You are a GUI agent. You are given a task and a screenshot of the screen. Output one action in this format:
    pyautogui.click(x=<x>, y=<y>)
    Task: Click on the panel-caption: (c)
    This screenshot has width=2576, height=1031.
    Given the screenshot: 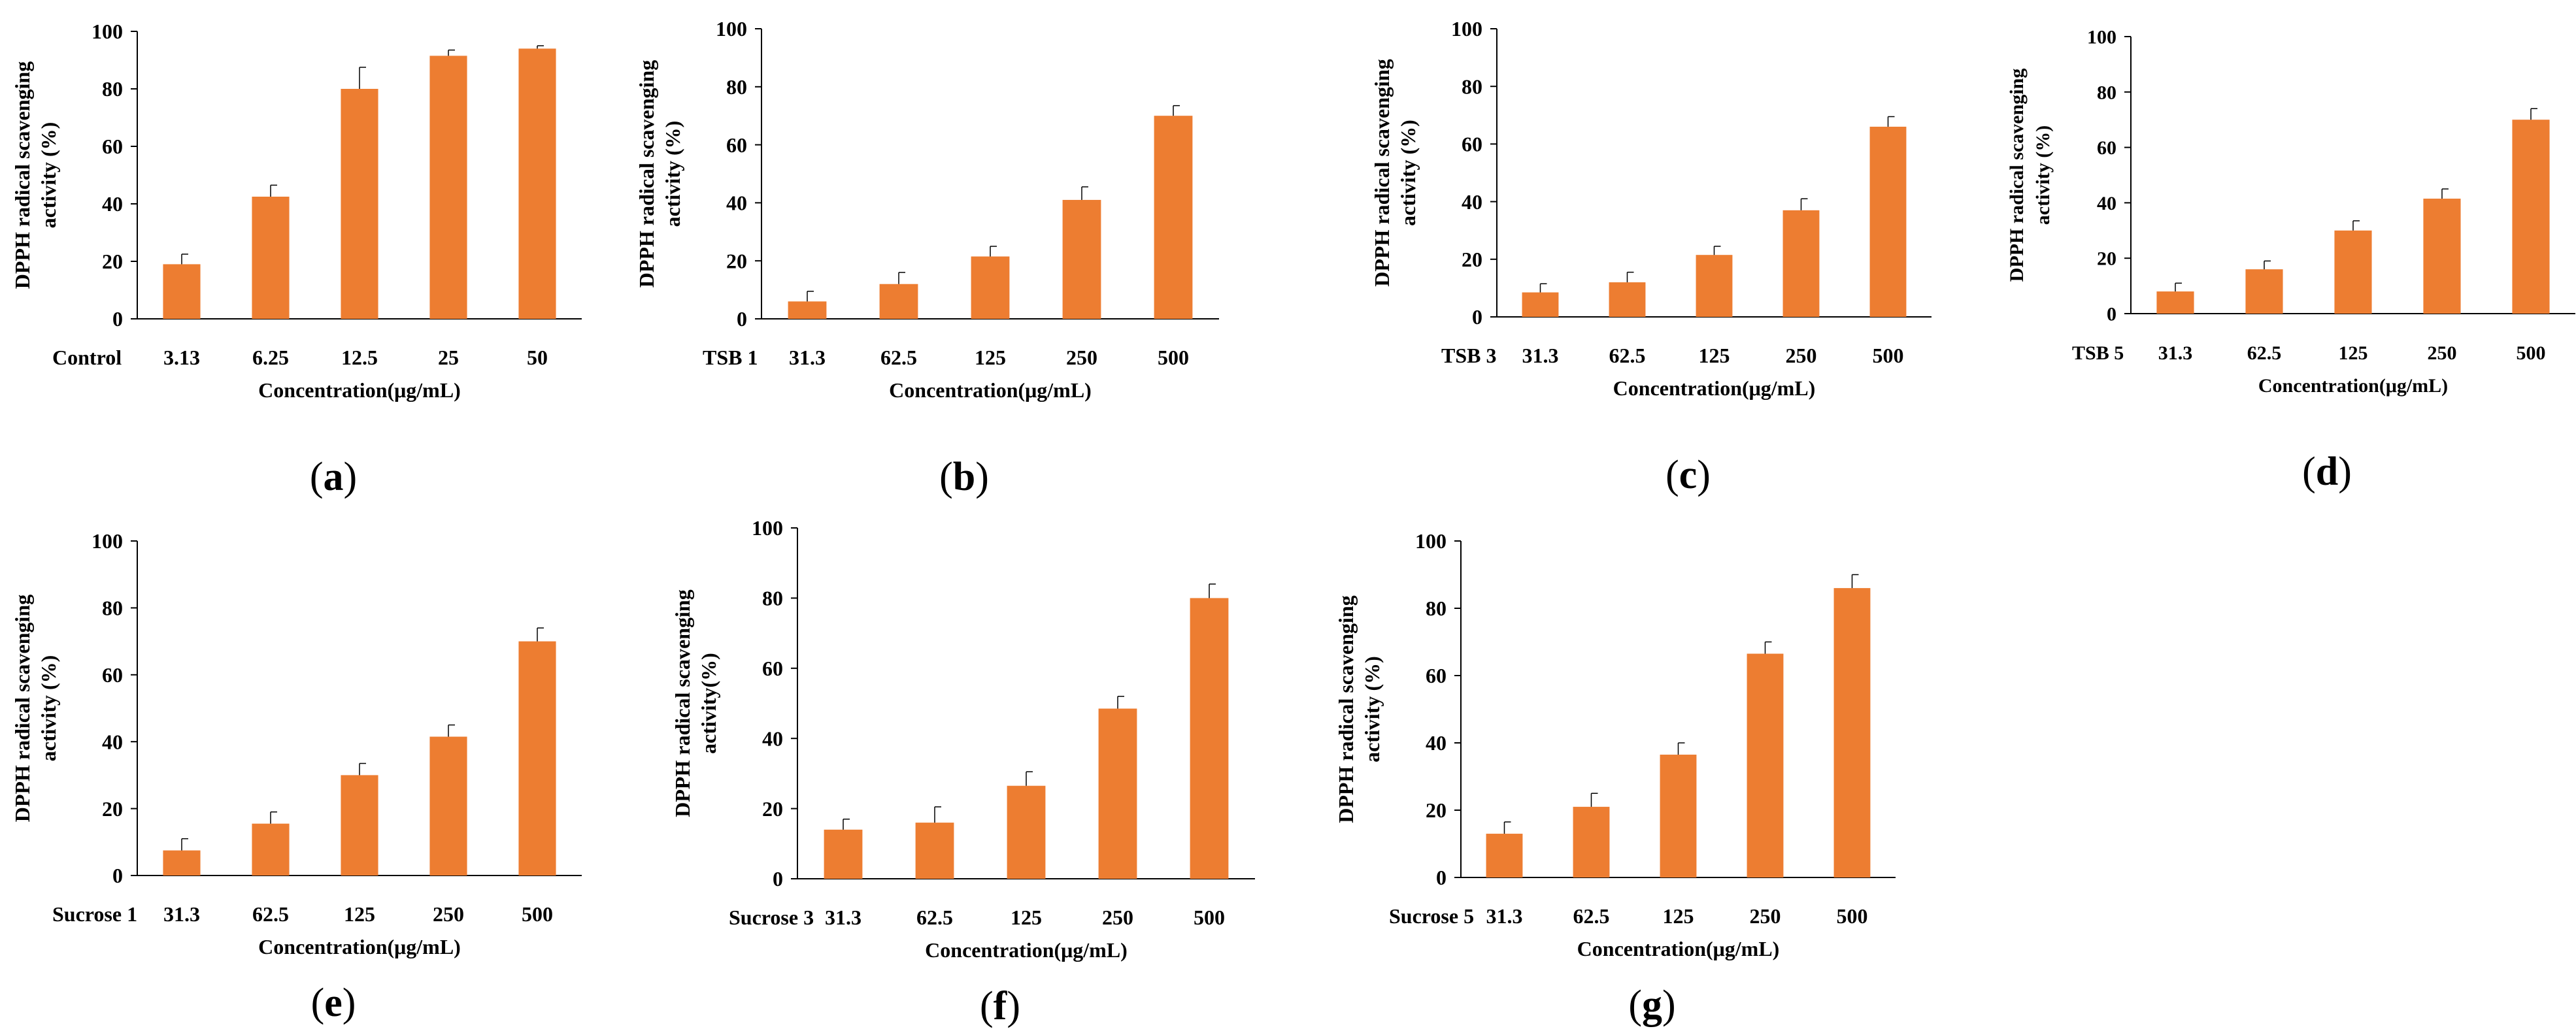 What is the action you would take?
    pyautogui.click(x=1688, y=475)
    